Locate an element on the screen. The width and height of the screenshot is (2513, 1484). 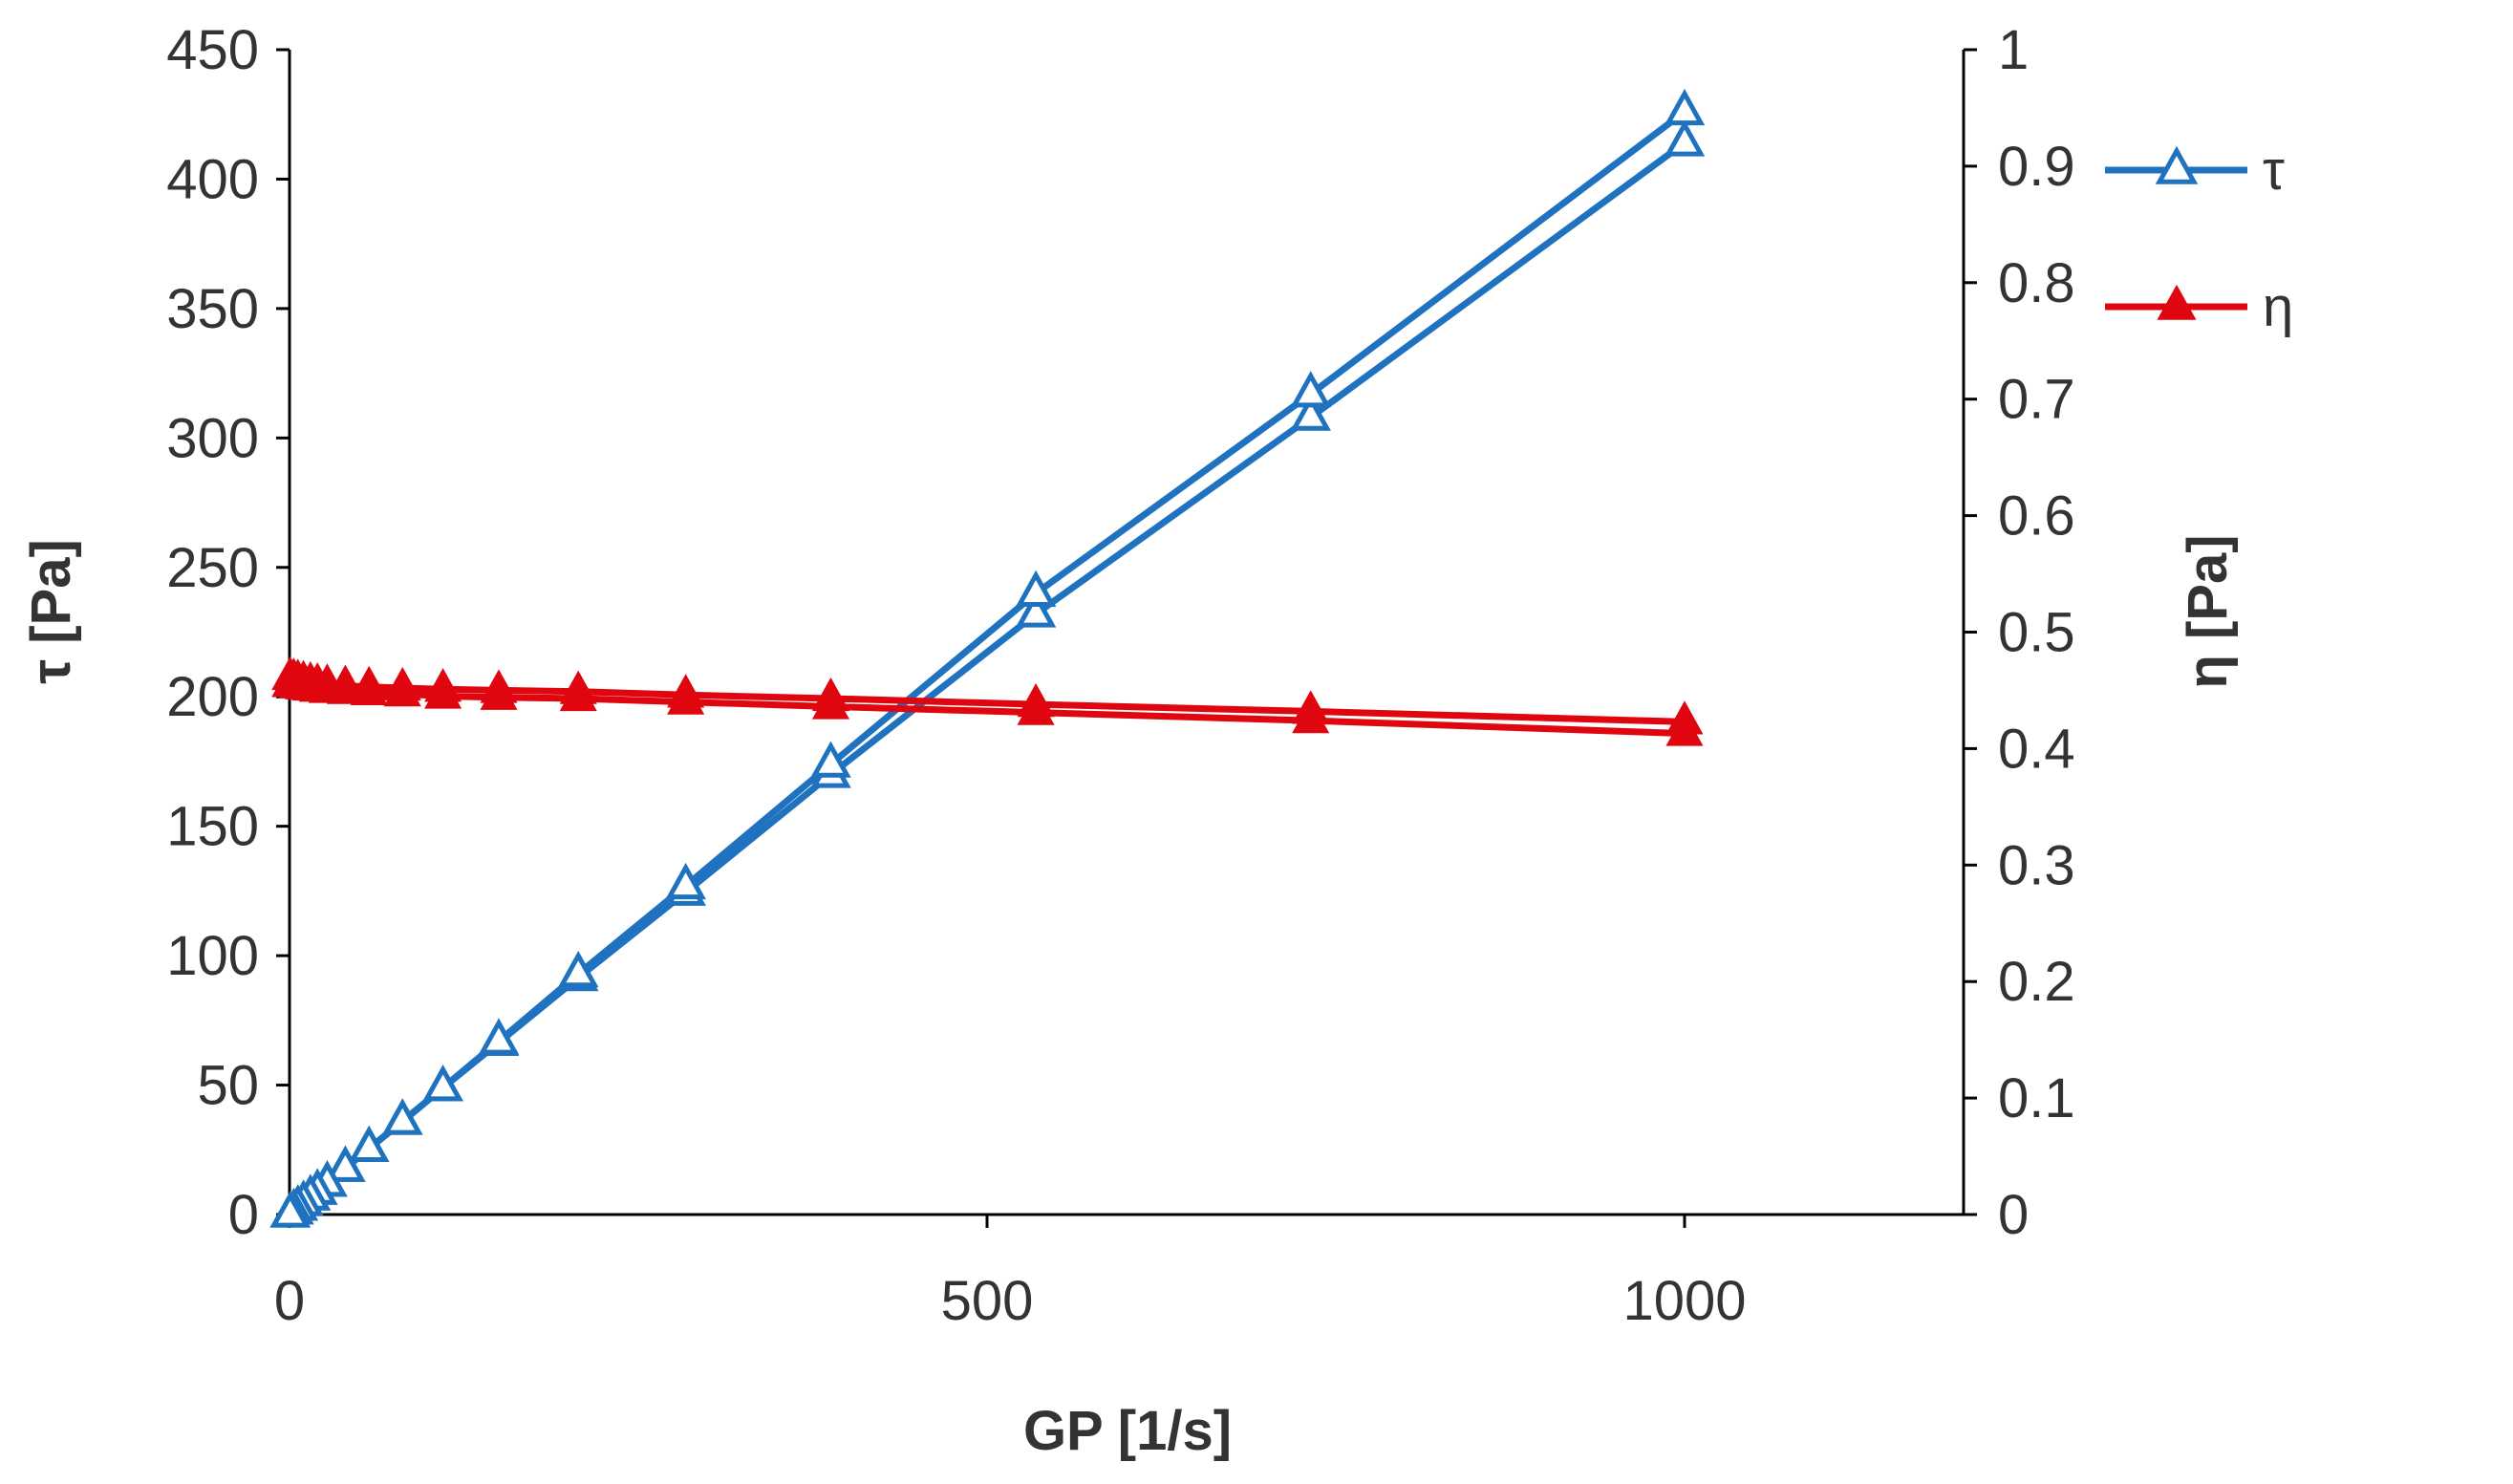
left-y-tick-label: 100 is located at coordinates (212, 956).